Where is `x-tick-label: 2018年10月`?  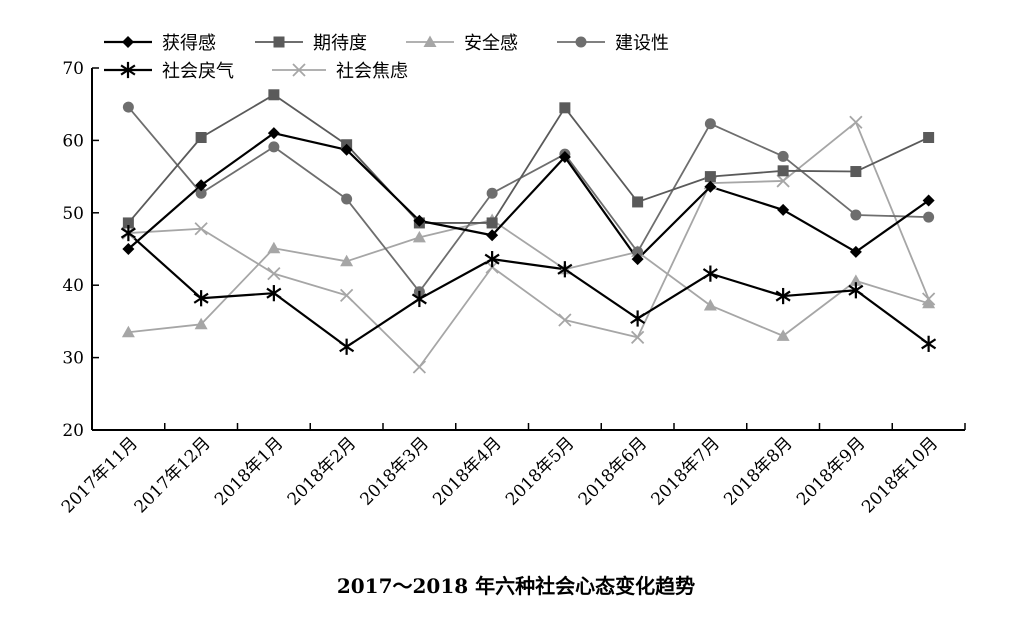 x-tick-label: 2018年10月 is located at coordinates (900, 475).